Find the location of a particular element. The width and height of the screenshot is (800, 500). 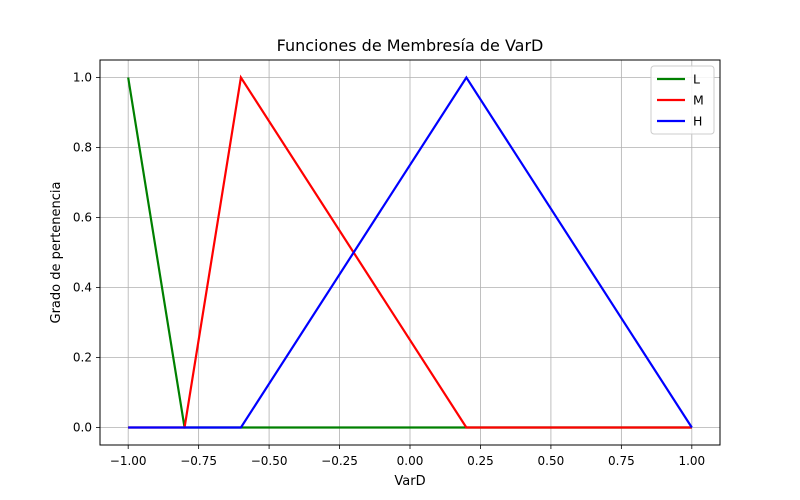

x-tick-label: 0.75 is located at coordinates (621, 461).